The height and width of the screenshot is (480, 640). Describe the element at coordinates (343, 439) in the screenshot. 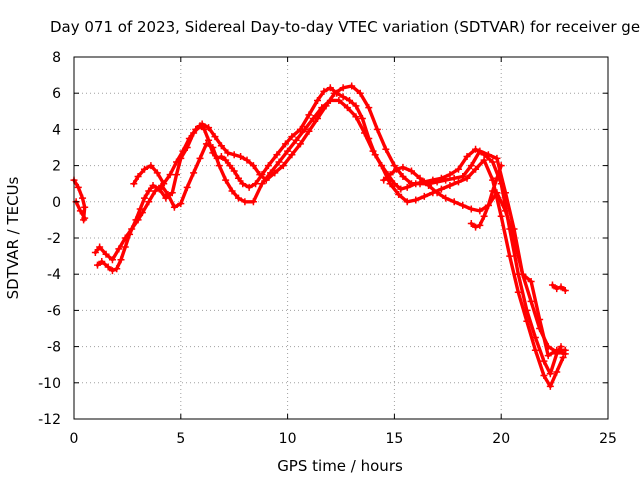

I see `x-tick-labels: 0 5 10 15 20 25` at that location.